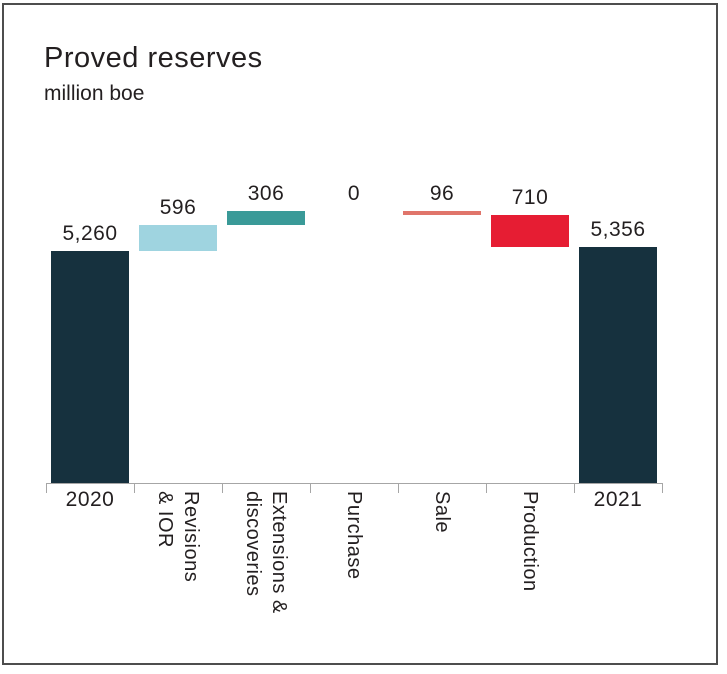 The width and height of the screenshot is (727, 674). I want to click on category-label-text: Sale, so click(442, 512).